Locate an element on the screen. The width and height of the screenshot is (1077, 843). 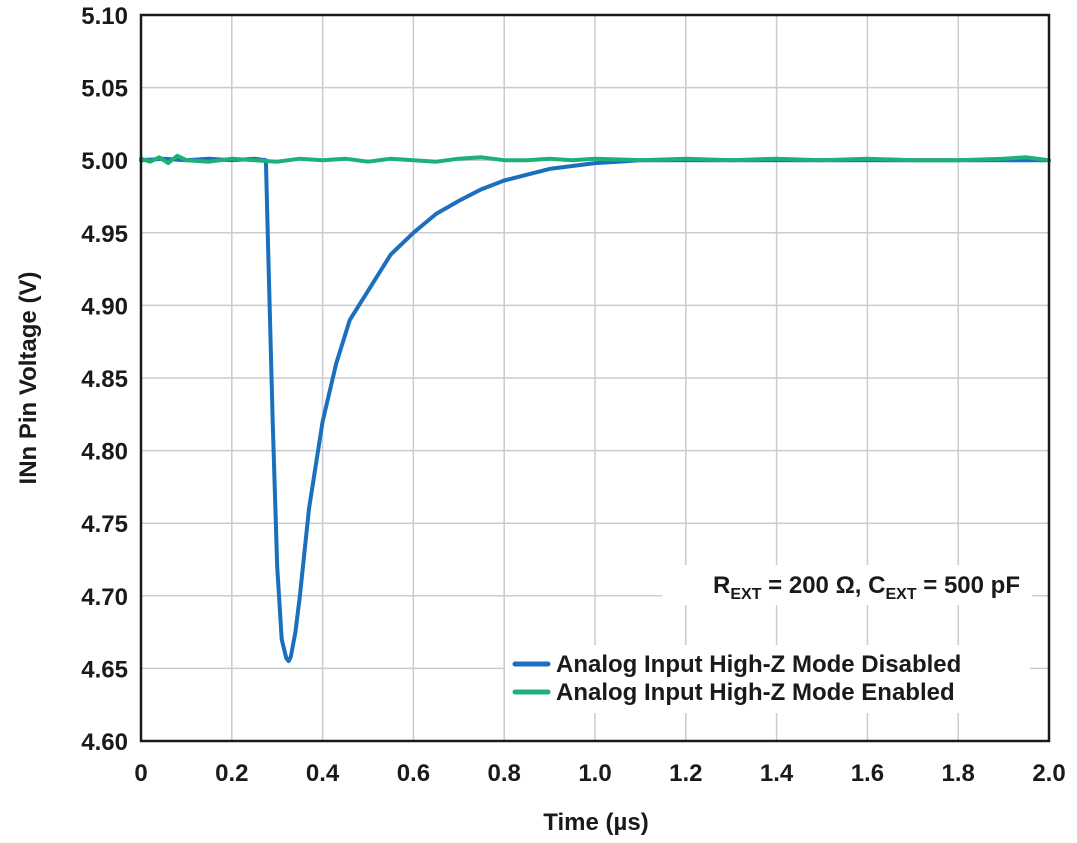
x-tick-label: 0.8 is located at coordinates (504, 773).